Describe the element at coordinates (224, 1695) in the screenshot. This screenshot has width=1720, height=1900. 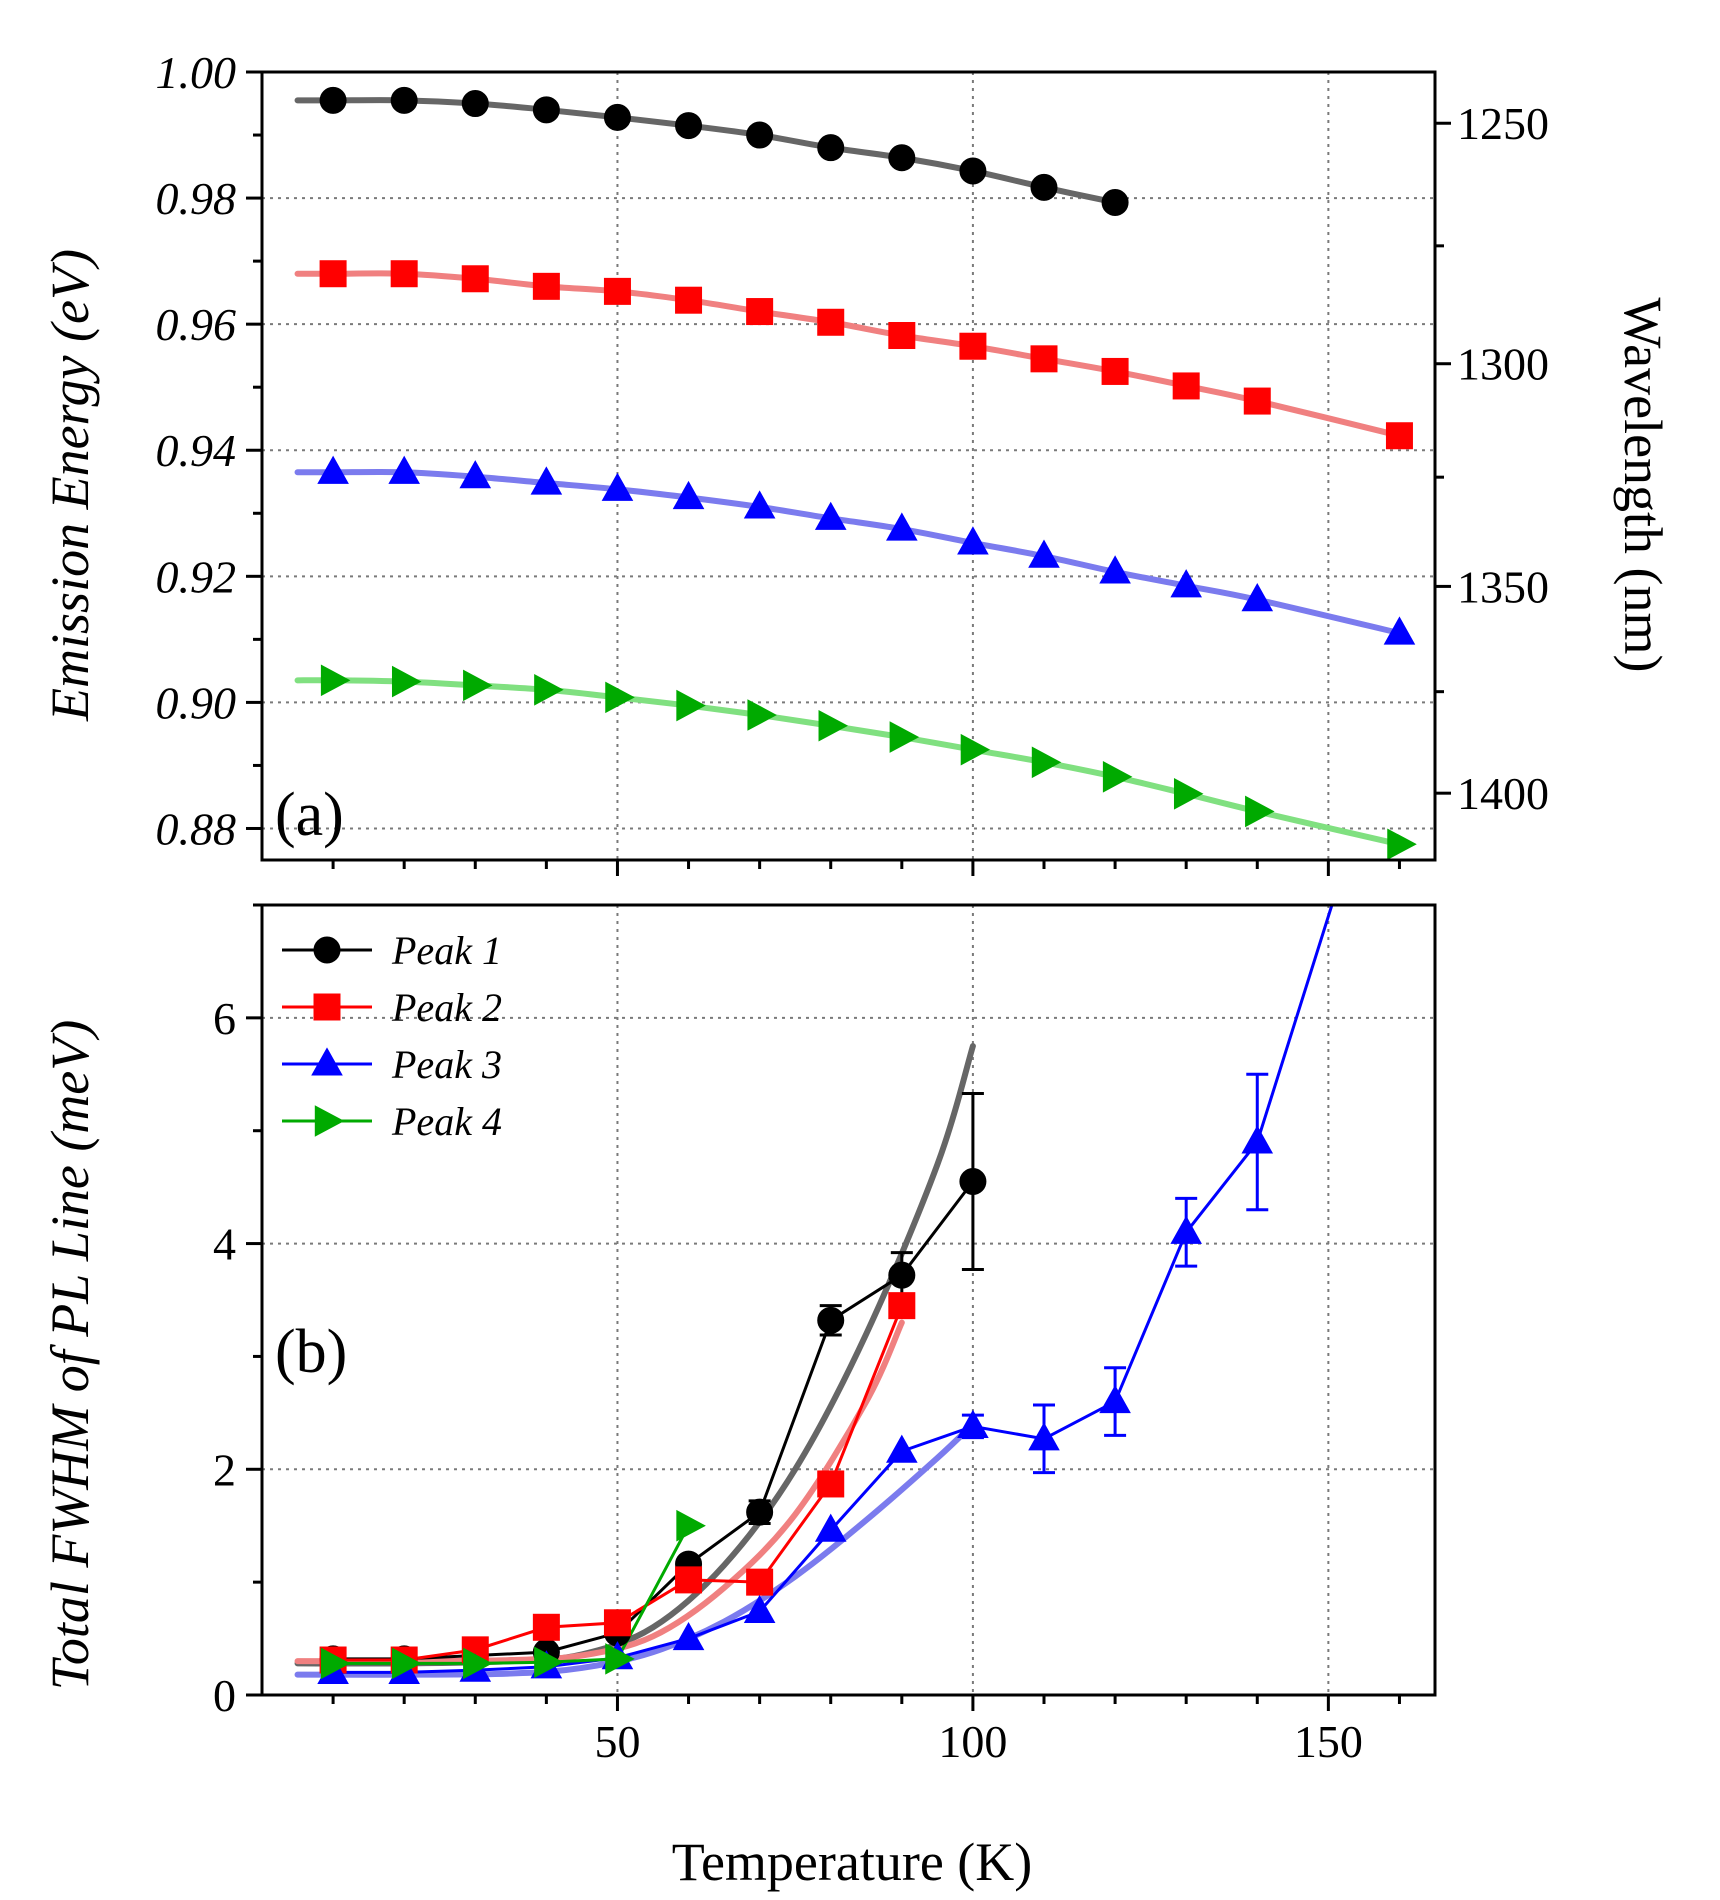
I see `panel-b-y-tick-label: 0` at that location.